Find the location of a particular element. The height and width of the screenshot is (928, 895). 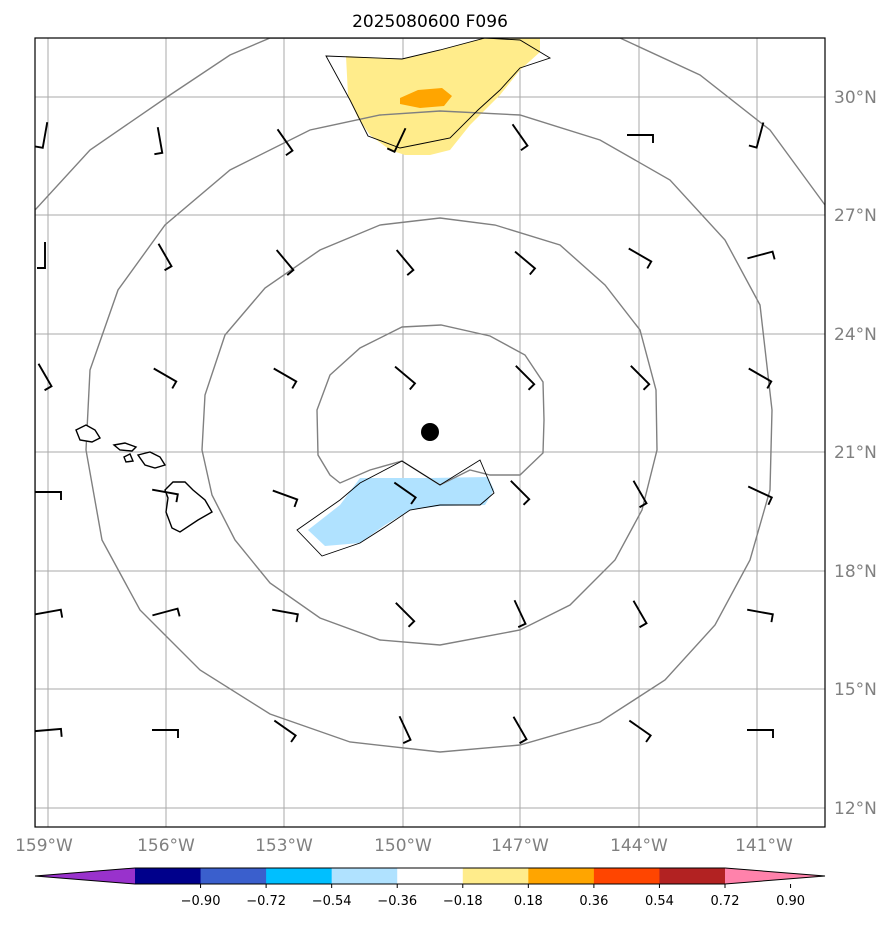

negative-anomaly-region is located at coordinates (401, 511).